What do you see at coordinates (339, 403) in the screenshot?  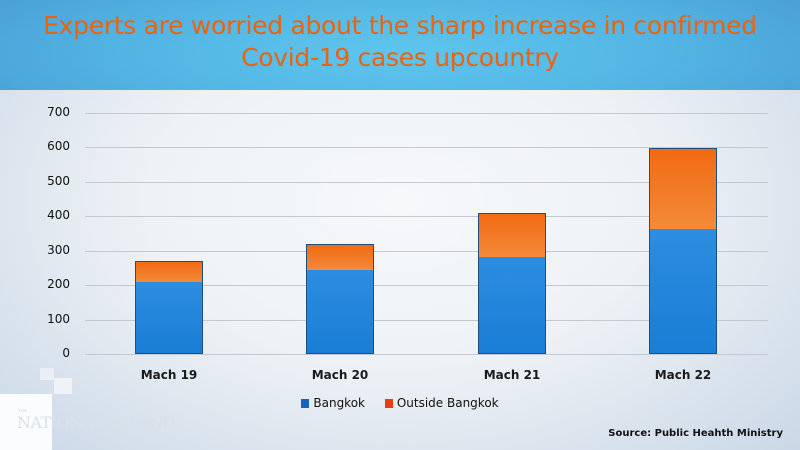 I see `legend-label-bangkok: Bangkok` at bounding box center [339, 403].